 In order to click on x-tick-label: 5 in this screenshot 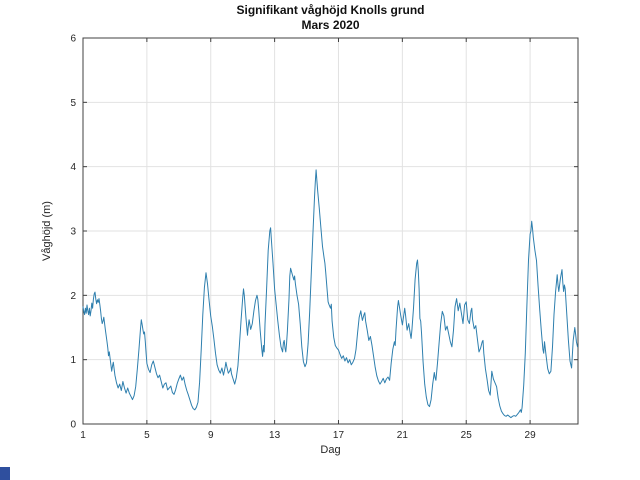, I will do `click(147, 435)`.